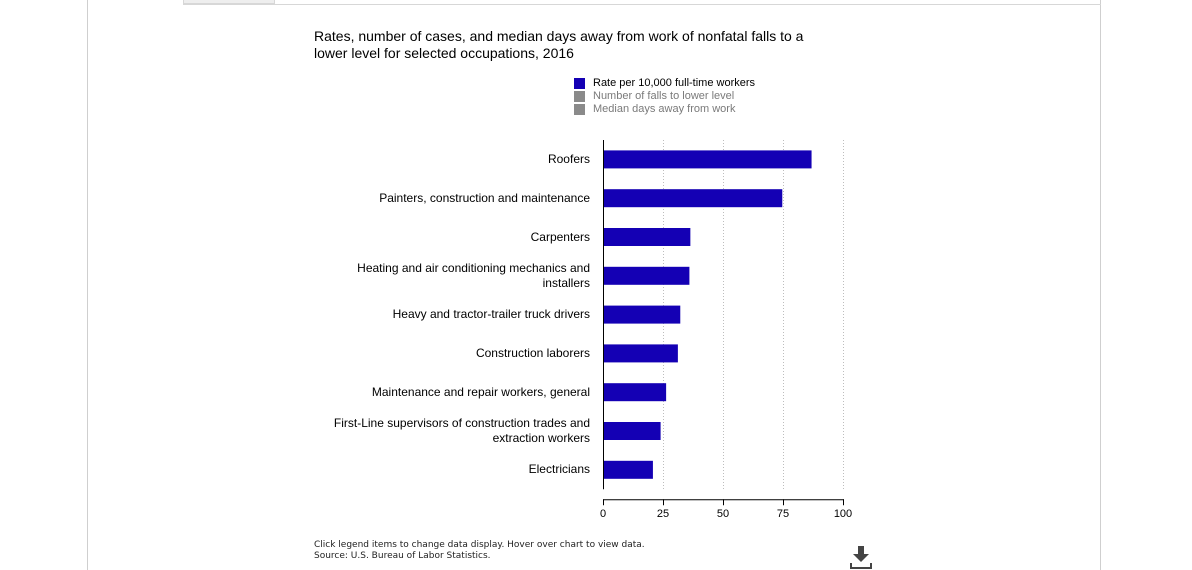  Describe the element at coordinates (843, 514) in the screenshot. I see `x-tick-label-100: 100` at that location.